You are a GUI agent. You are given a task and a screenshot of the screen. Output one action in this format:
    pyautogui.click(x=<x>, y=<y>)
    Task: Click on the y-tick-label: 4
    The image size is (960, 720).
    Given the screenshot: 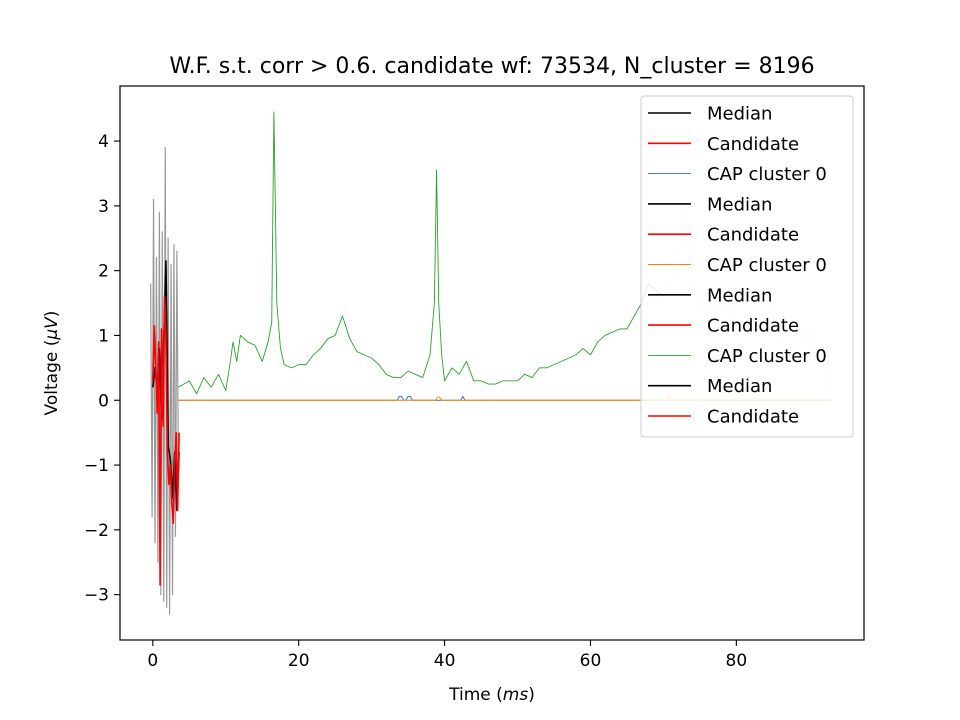 What is the action you would take?
    pyautogui.click(x=103, y=142)
    